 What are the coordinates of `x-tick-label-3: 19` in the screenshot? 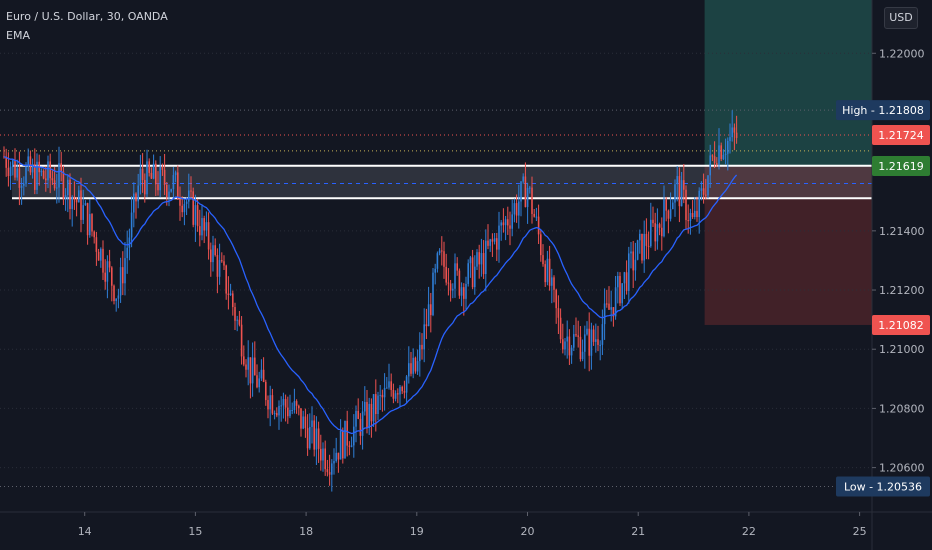 It's located at (417, 531).